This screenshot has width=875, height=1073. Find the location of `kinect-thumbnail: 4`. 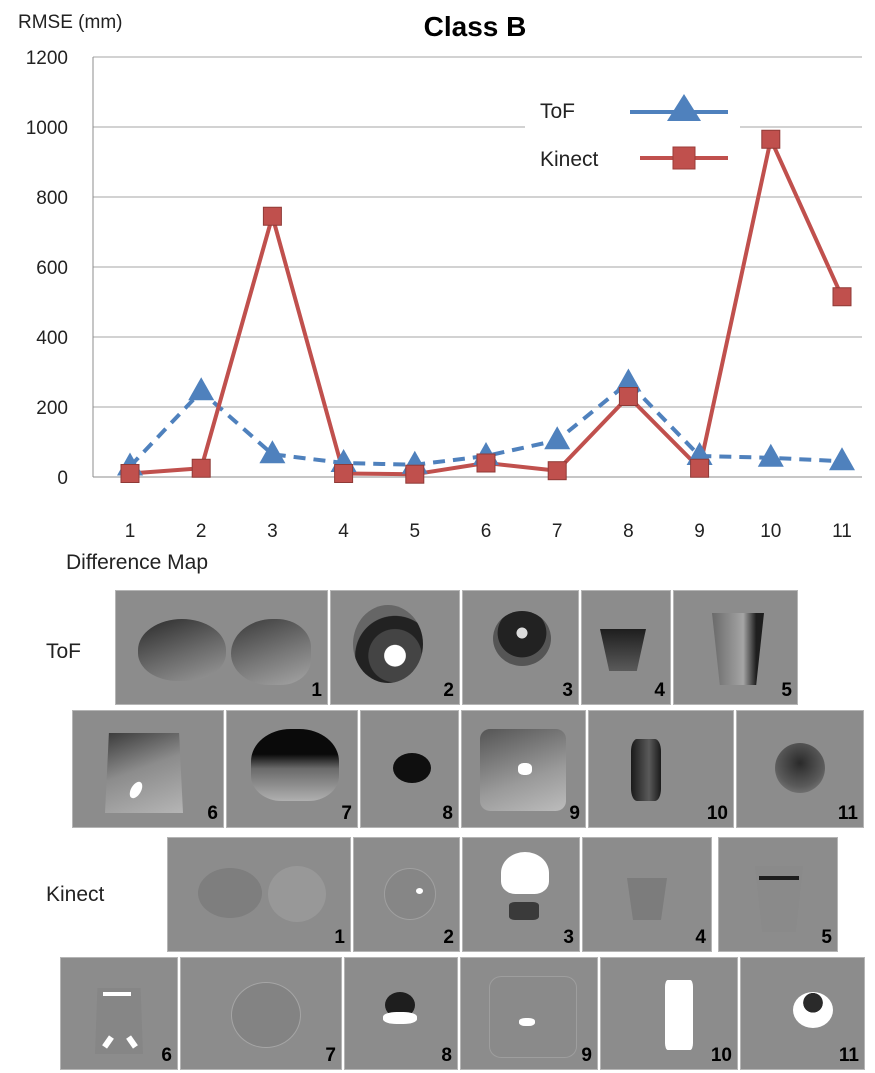

kinect-thumbnail: 4 is located at coordinates (647, 894).